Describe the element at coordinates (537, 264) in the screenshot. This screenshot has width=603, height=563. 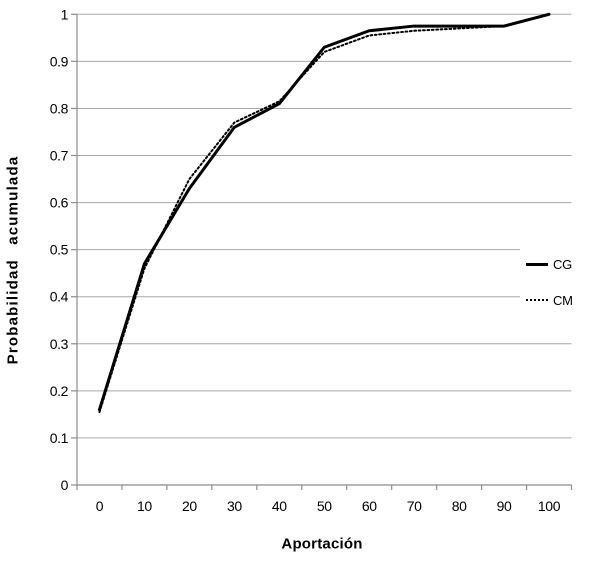
I see `cg-solid-line-marker` at that location.